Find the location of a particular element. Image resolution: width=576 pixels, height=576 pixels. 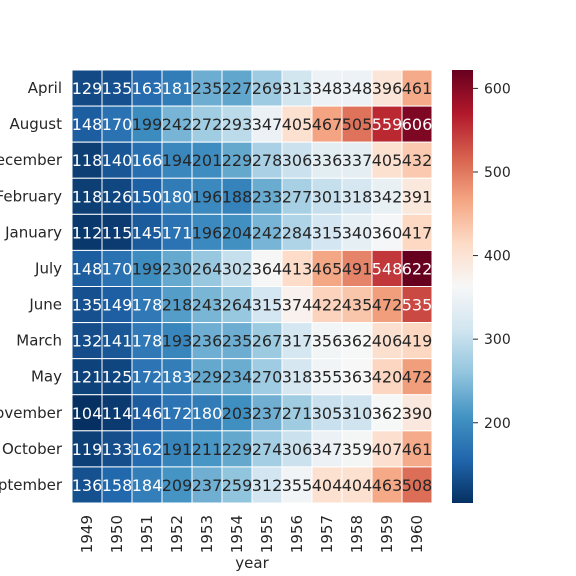

colorbar-tick-label: 500 is located at coordinates (497, 173).